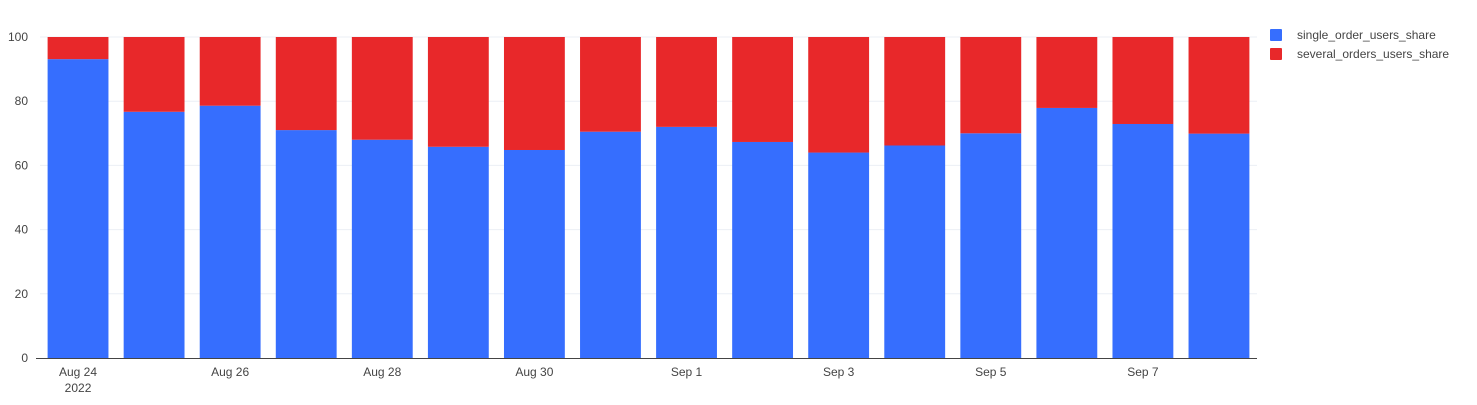  What do you see at coordinates (1373, 54) in the screenshot?
I see `legend-label-several: several_orders_users_share` at bounding box center [1373, 54].